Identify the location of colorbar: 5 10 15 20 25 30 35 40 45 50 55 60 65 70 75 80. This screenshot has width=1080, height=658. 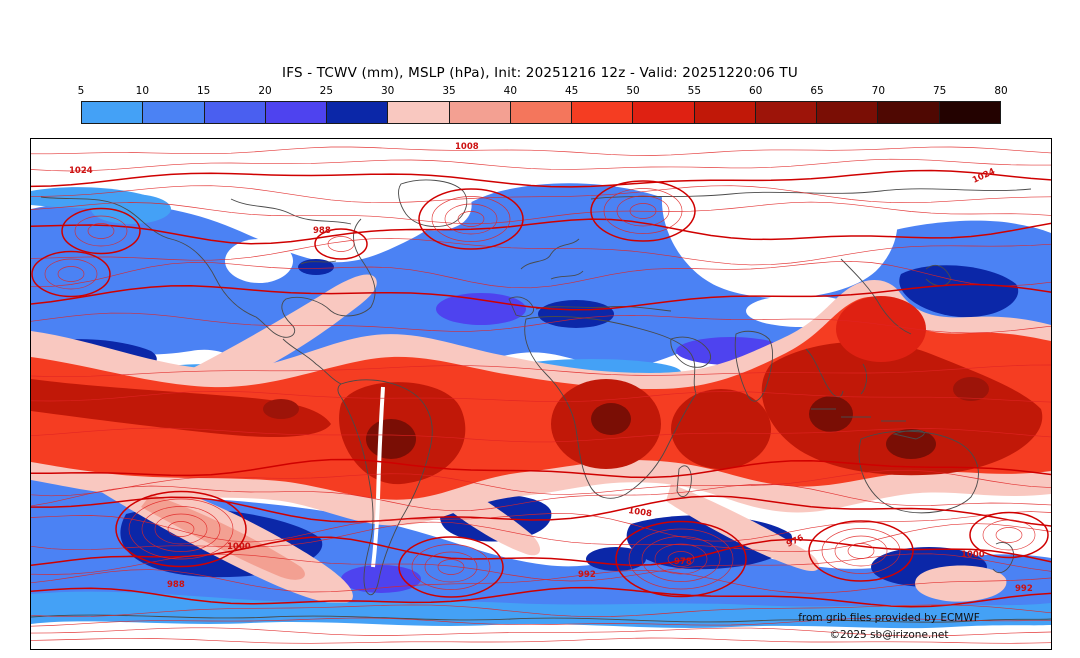
(542, 105).